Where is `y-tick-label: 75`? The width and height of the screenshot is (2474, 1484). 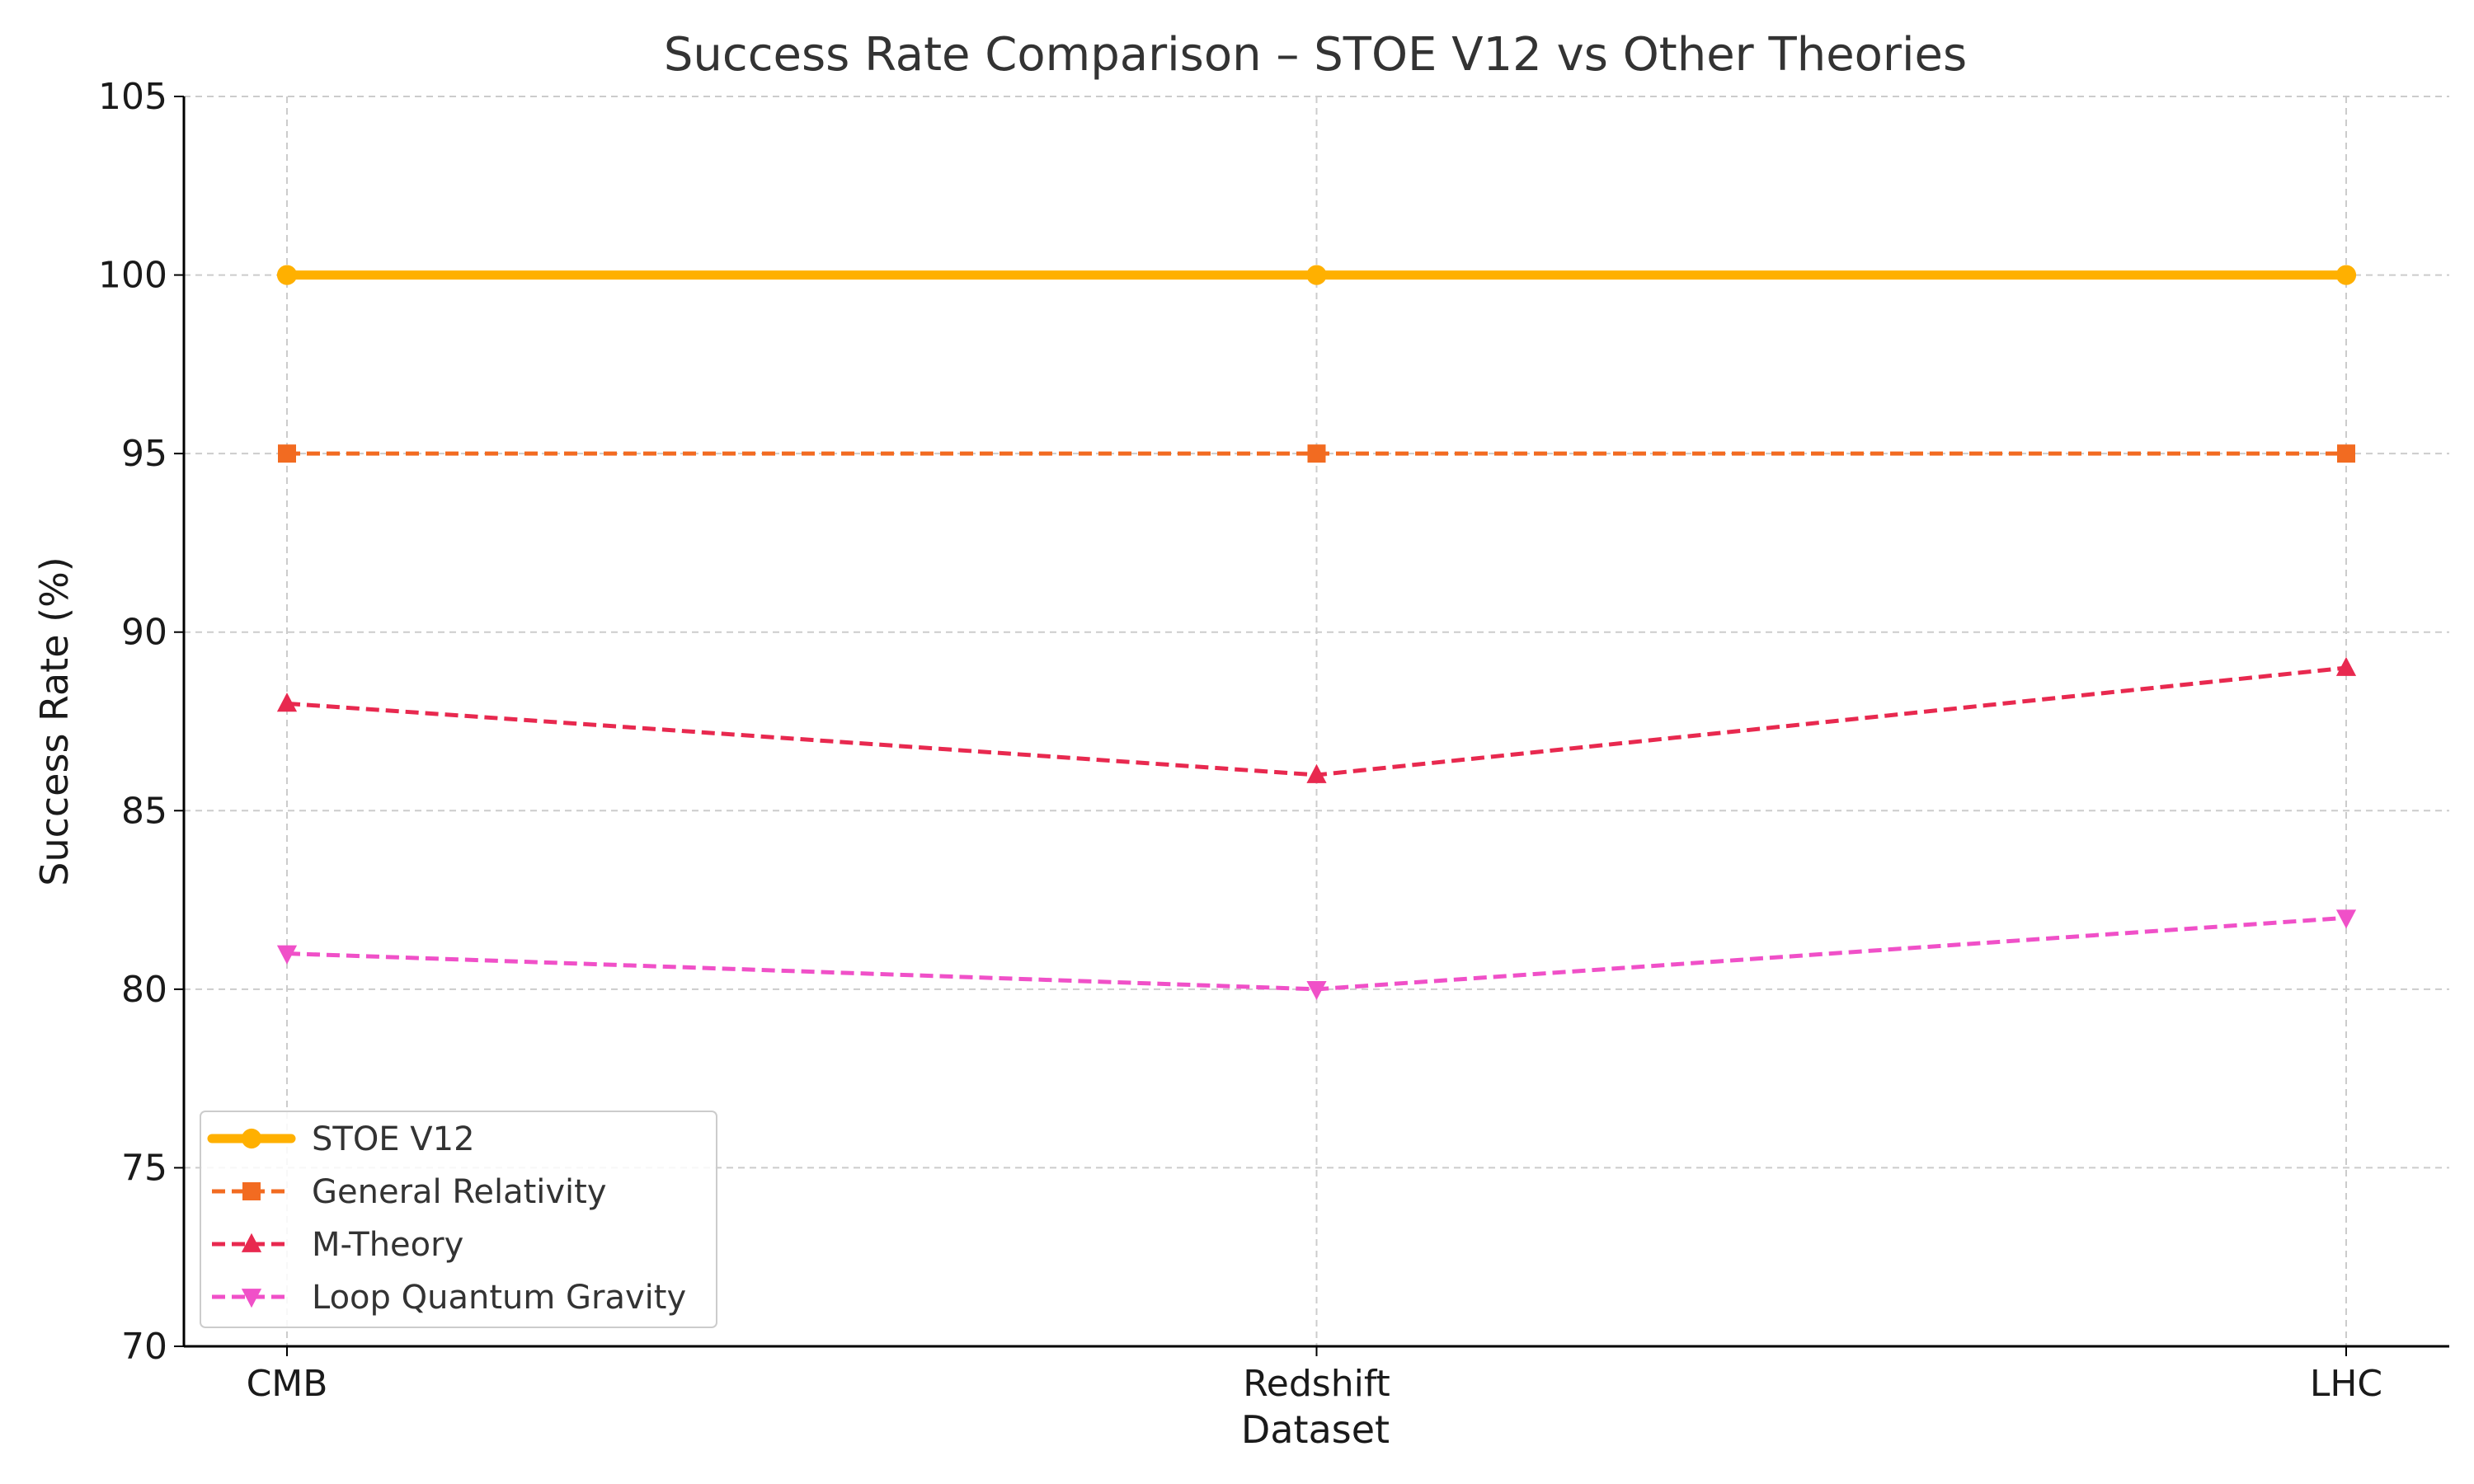
y-tick-label: 75 is located at coordinates (144, 1168).